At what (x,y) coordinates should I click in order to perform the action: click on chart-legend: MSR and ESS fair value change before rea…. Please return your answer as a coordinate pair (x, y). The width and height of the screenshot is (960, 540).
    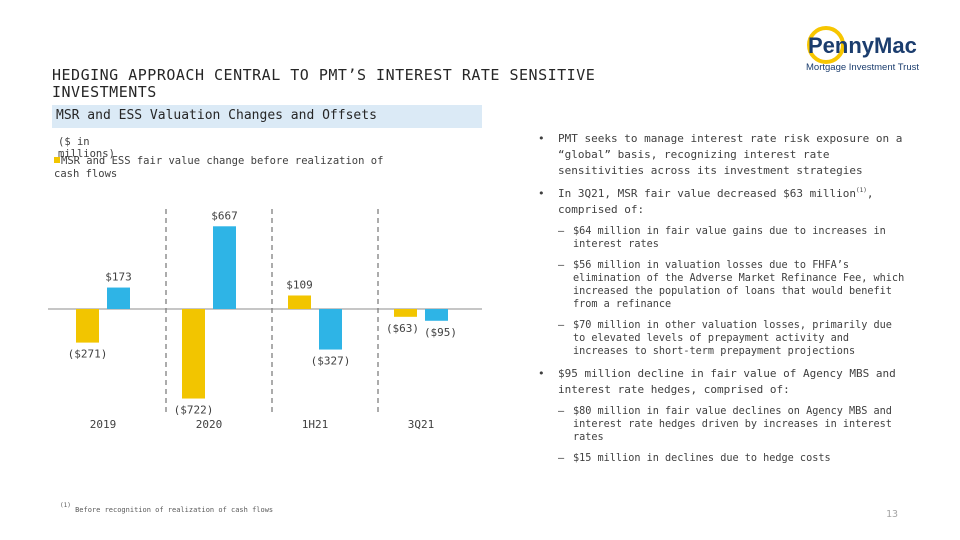
    Looking at the image, I should click on (224, 168).